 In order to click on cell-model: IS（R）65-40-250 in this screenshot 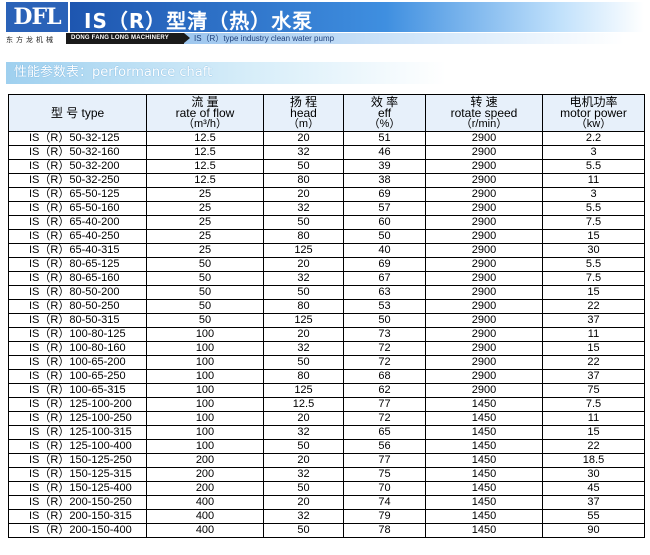, I will do `click(77, 236)`.